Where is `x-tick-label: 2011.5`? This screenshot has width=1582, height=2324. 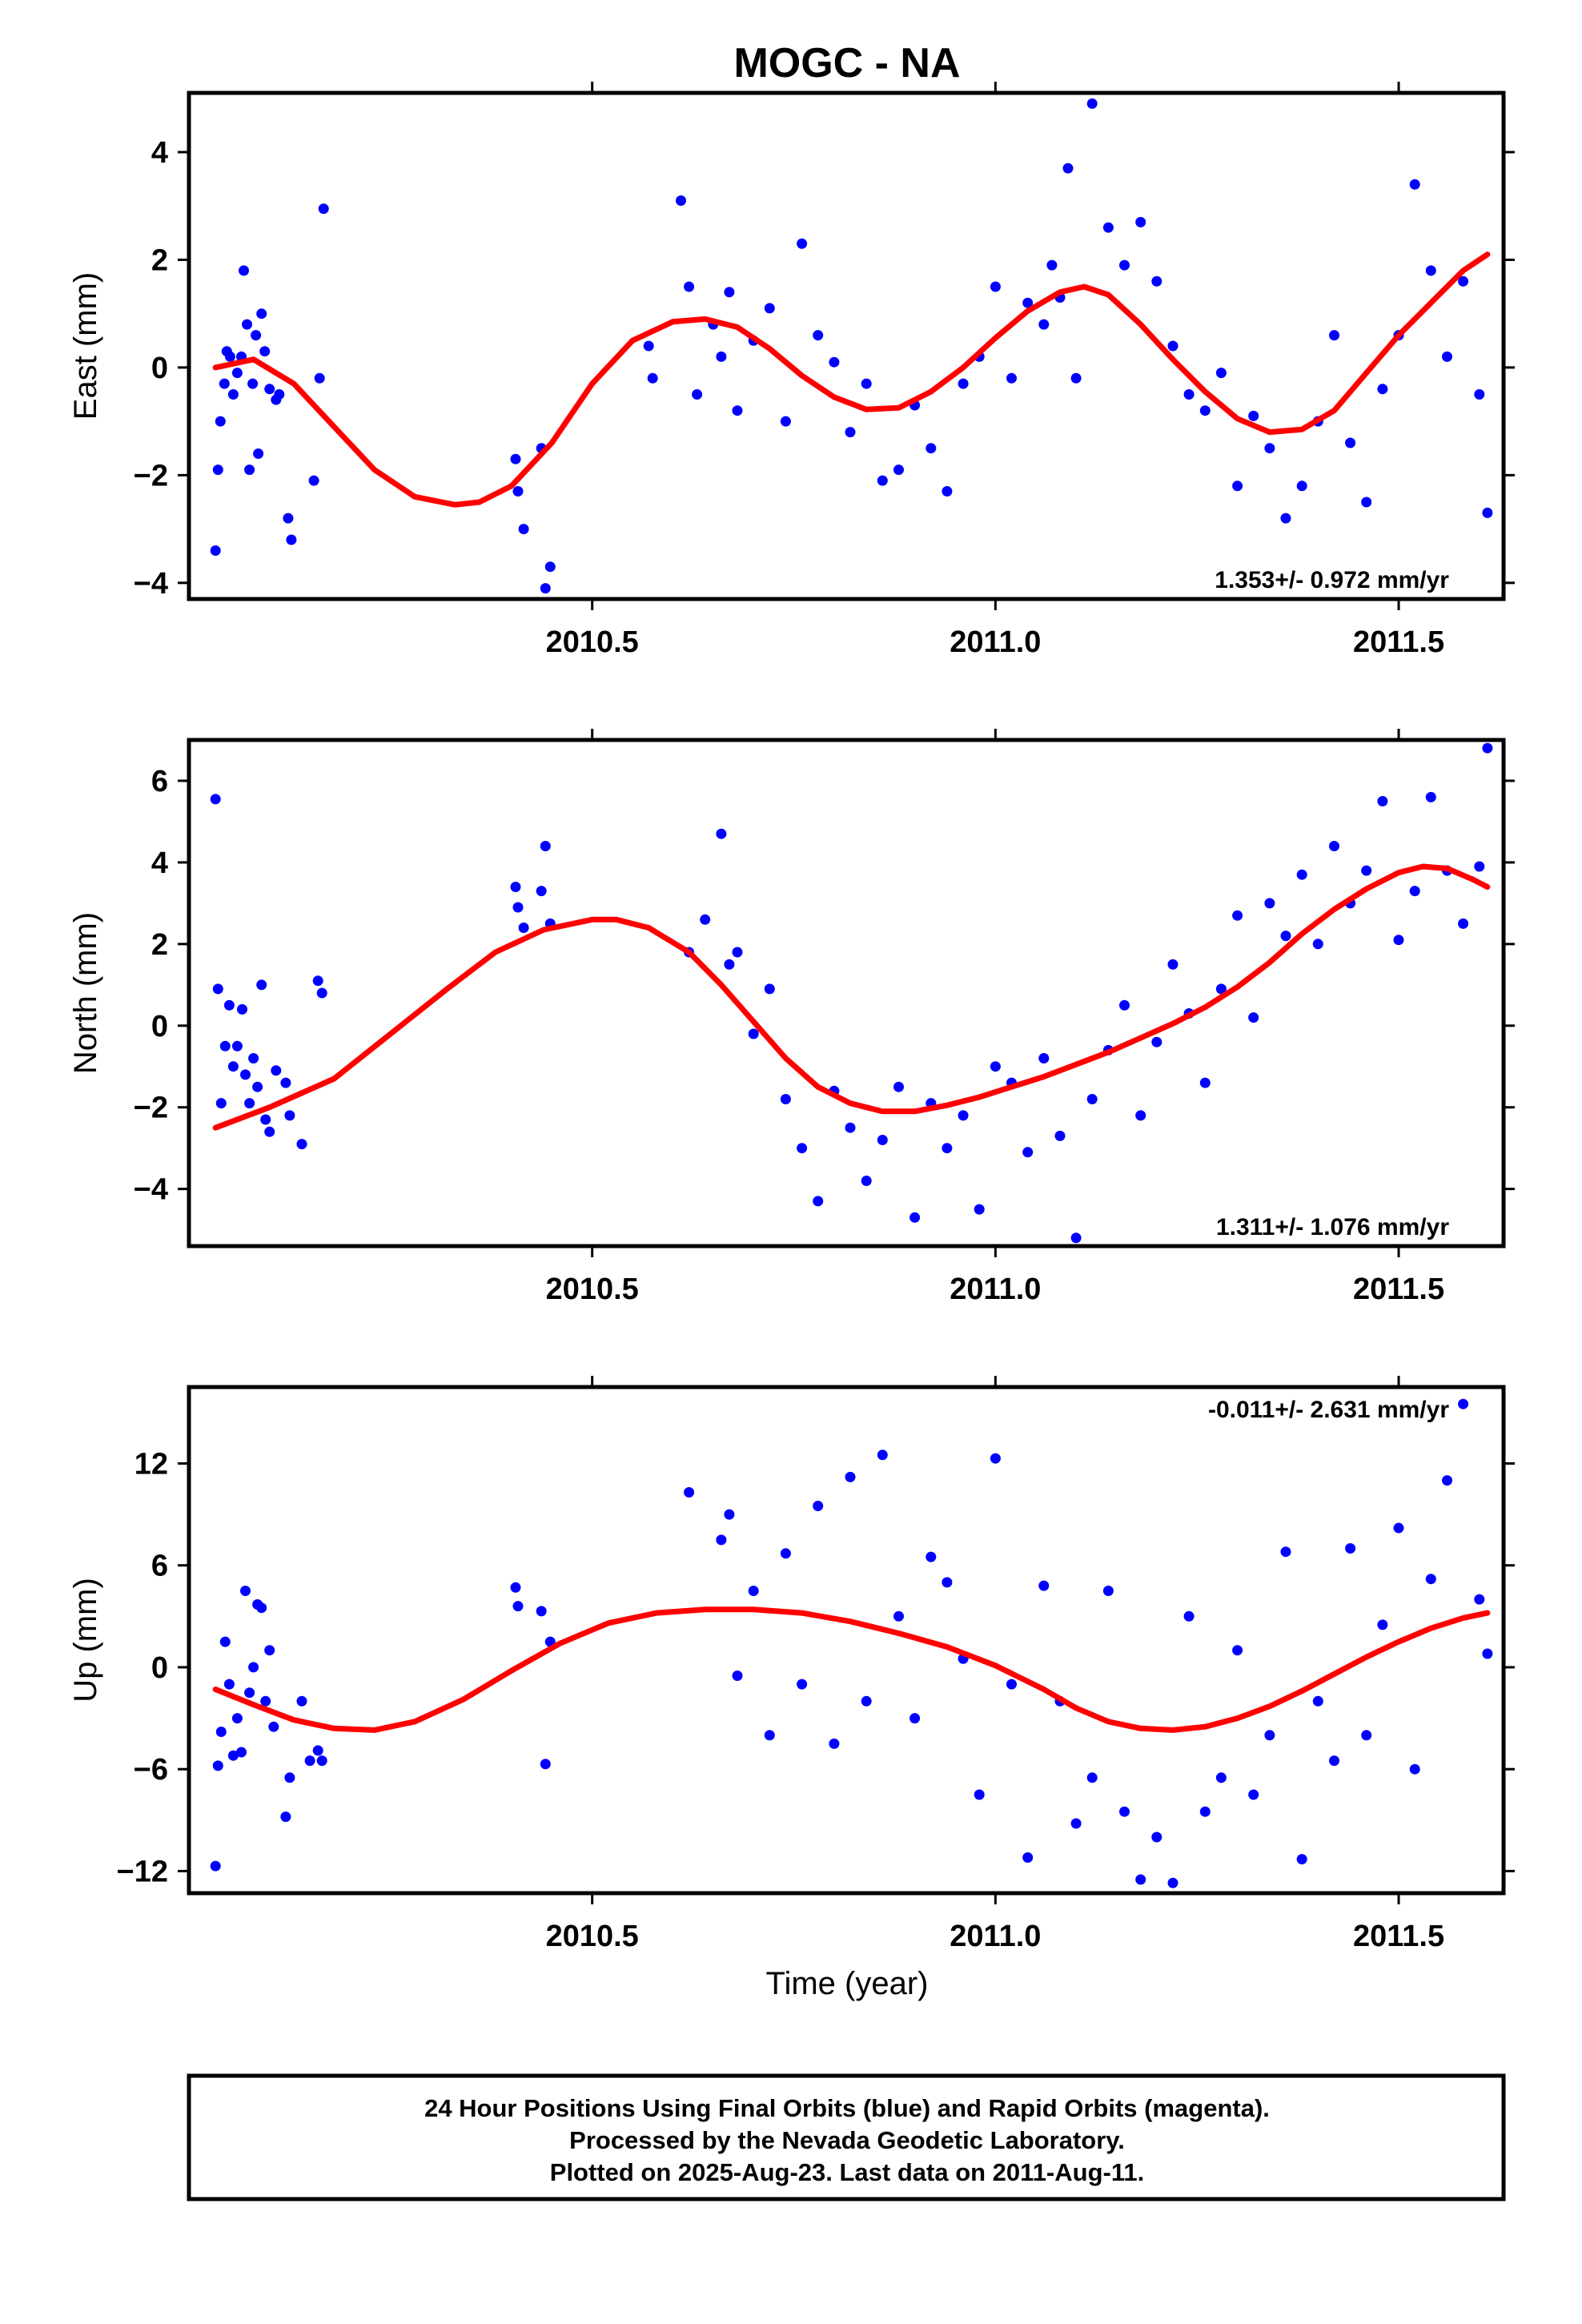 x-tick-label: 2011.5 is located at coordinates (1398, 642).